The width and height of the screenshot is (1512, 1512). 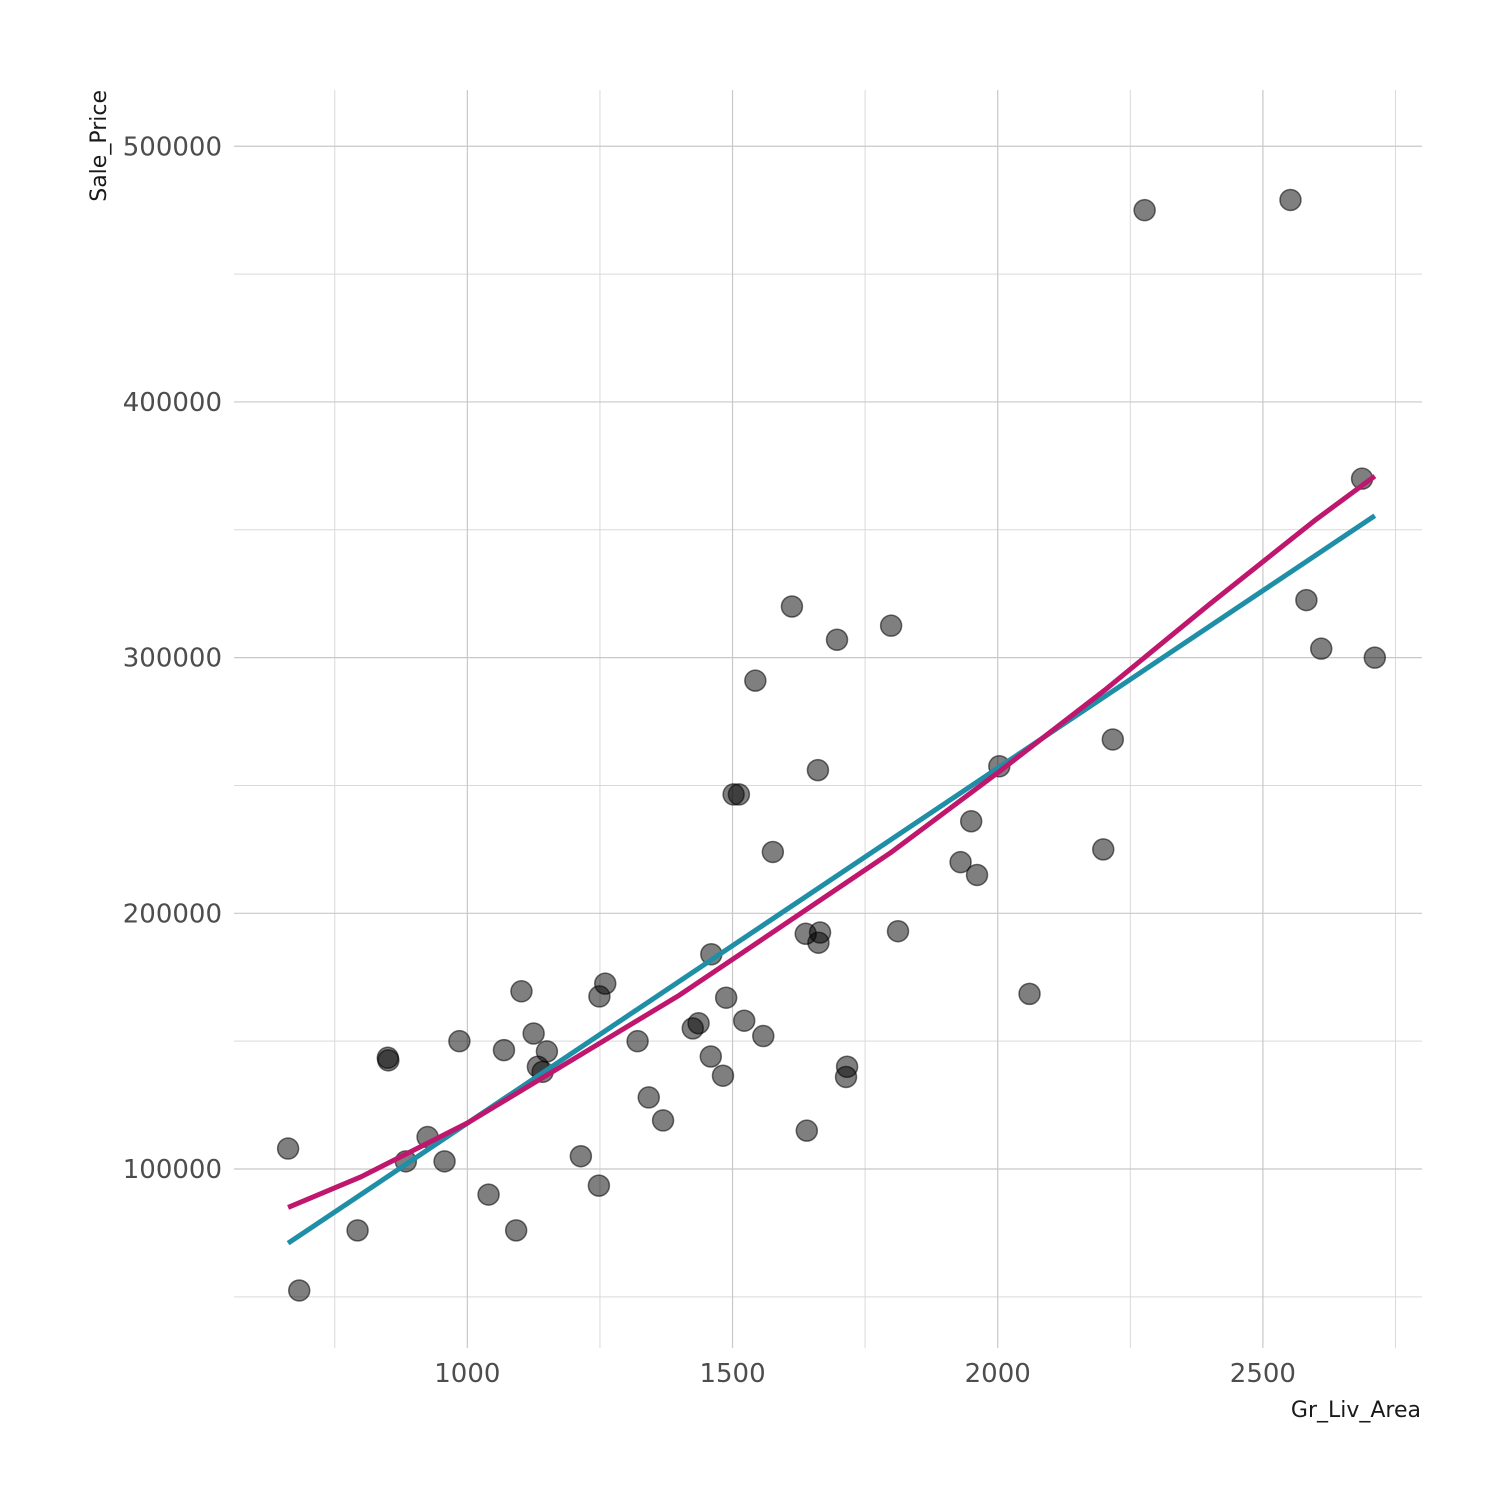 What do you see at coordinates (1356, 1410) in the screenshot?
I see `x-axis-title: Gr_Liv_Area` at bounding box center [1356, 1410].